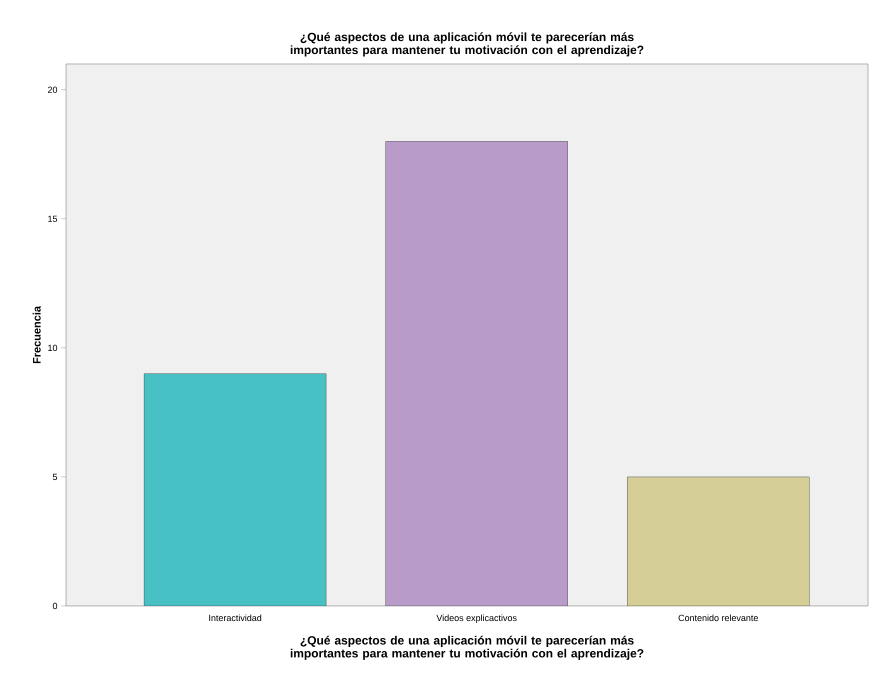  What do you see at coordinates (55, 606) in the screenshot?
I see `y-tick-label: 0` at bounding box center [55, 606].